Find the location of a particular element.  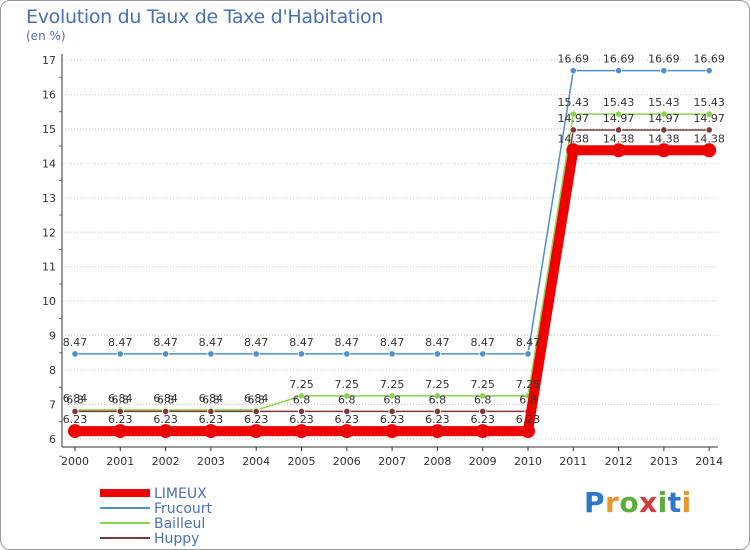

legend-label-bailleul: Bailleul is located at coordinates (179, 524).